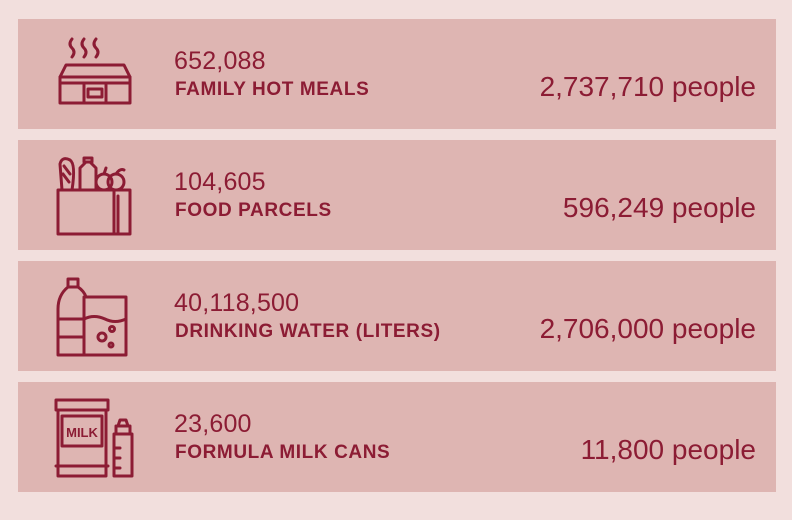  Describe the element at coordinates (308, 331) in the screenshot. I see `item-label: DRINKING WATER (LITERS)` at that location.